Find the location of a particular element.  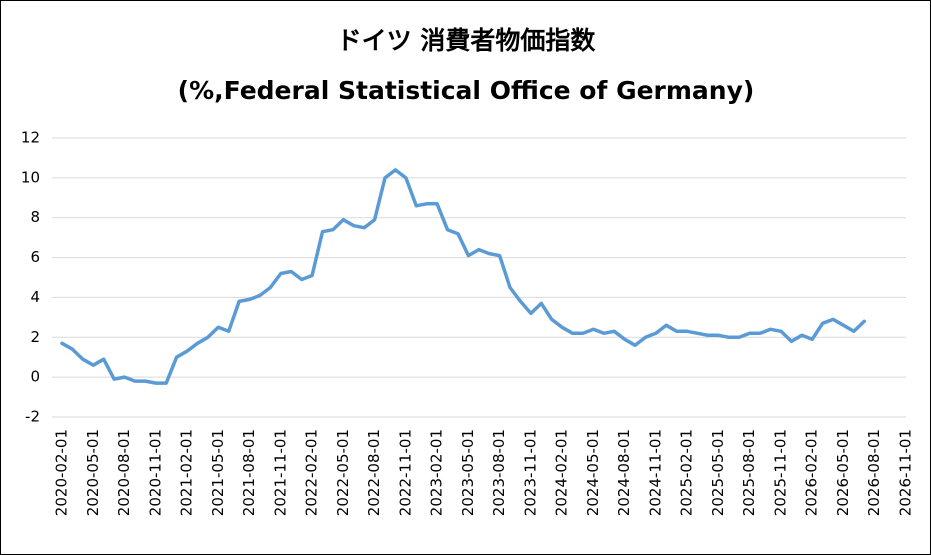

x-tick-label: 2025-05-01 is located at coordinates (718, 472).